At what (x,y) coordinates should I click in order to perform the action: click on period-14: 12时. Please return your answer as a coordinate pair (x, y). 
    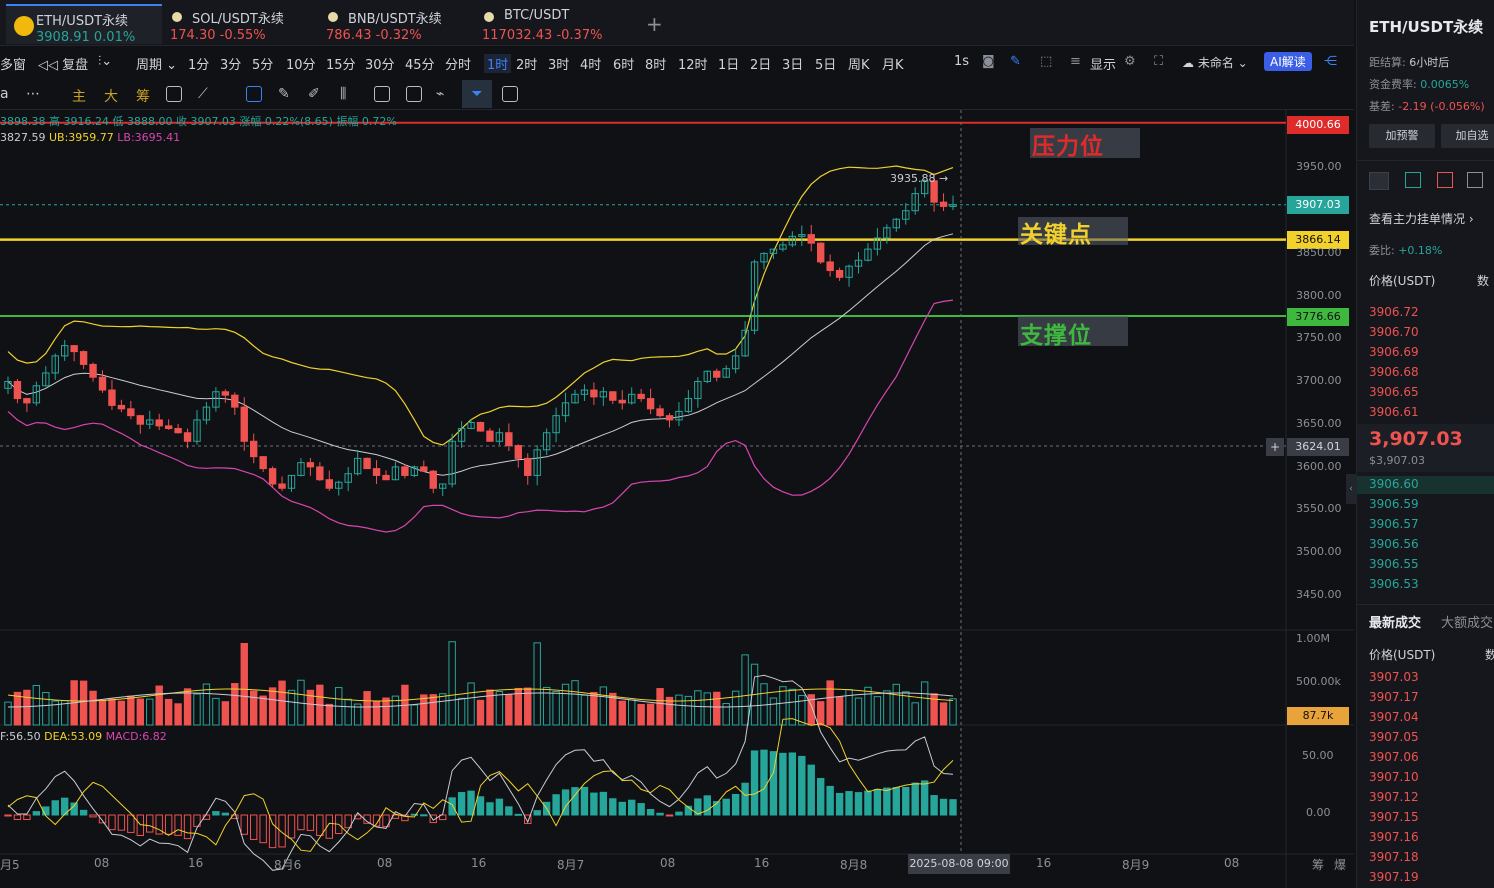
    Looking at the image, I should click on (693, 65).